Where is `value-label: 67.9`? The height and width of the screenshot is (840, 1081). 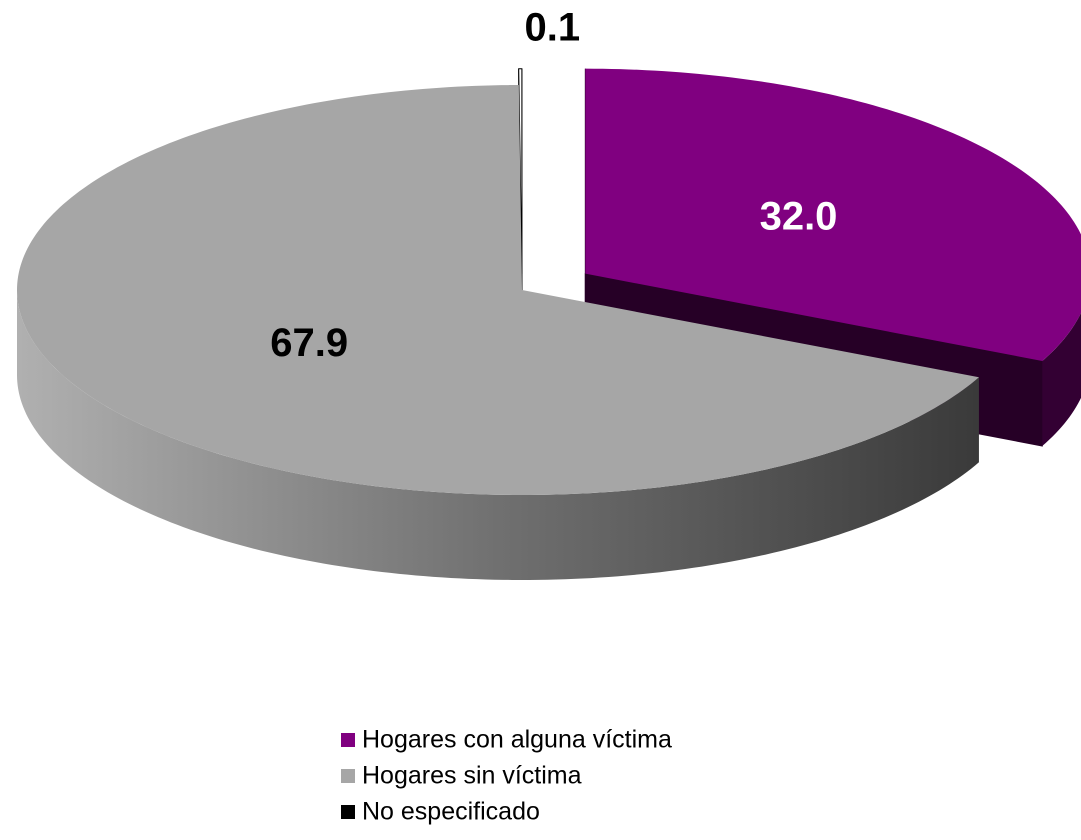 value-label: 67.9 is located at coordinates (309, 343).